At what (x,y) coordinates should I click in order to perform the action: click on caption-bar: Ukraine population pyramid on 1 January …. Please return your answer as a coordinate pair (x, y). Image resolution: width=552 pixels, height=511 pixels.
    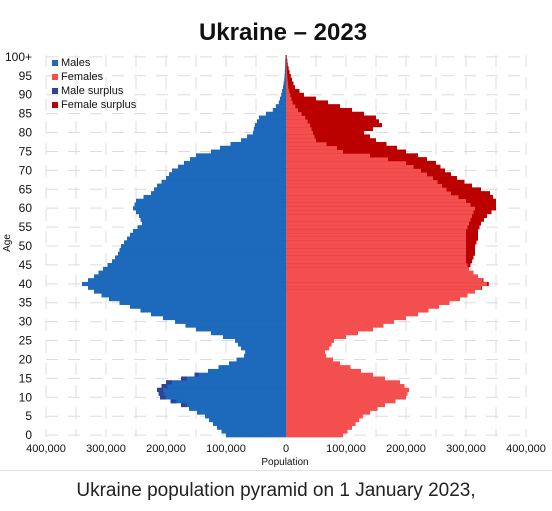
    Looking at the image, I should click on (276, 490).